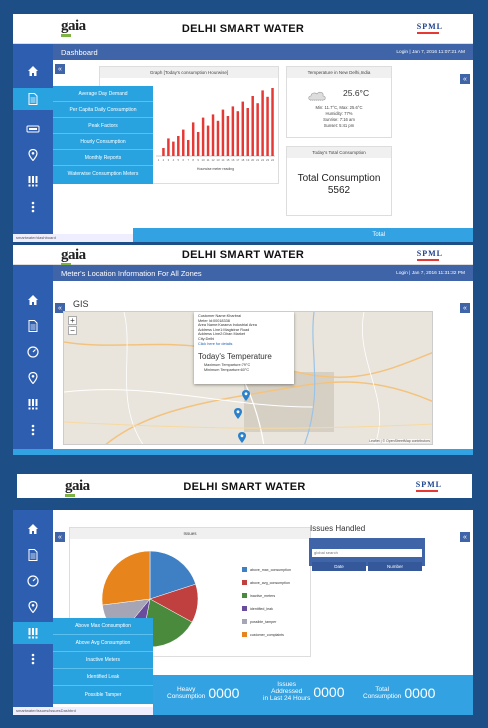 This screenshot has width=488, height=728. I want to click on x-tick-1: 1, so click(159, 160).